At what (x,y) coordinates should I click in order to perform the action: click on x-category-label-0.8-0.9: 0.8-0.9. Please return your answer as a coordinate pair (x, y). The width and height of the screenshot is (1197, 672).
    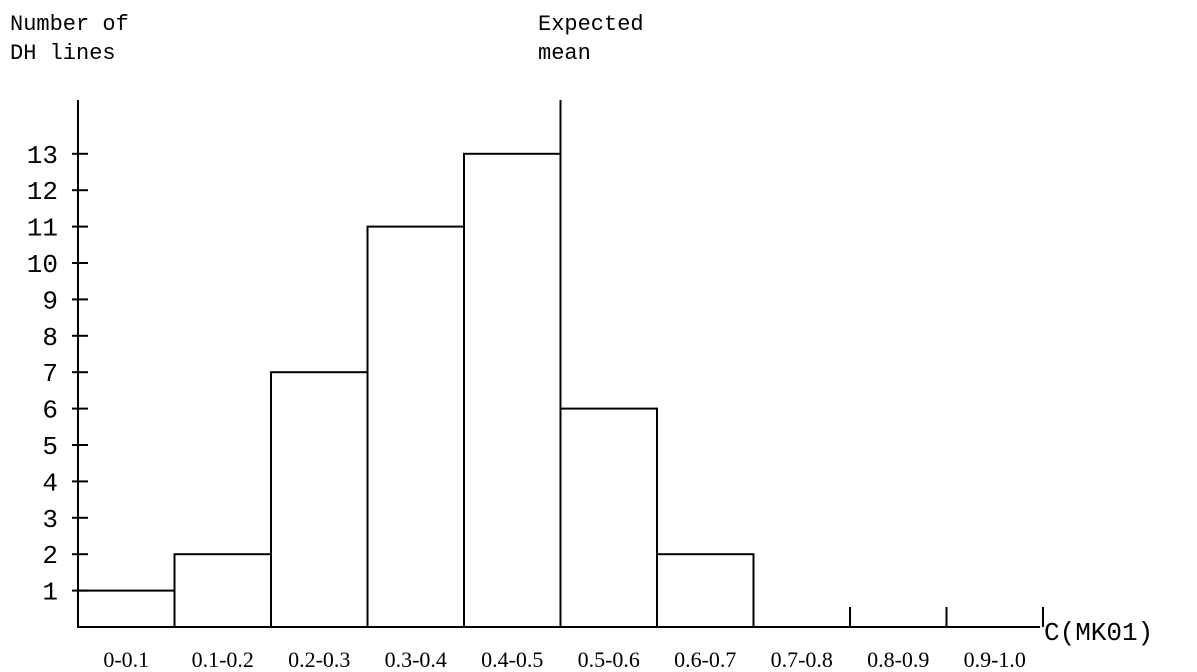
    Looking at the image, I should click on (898, 659).